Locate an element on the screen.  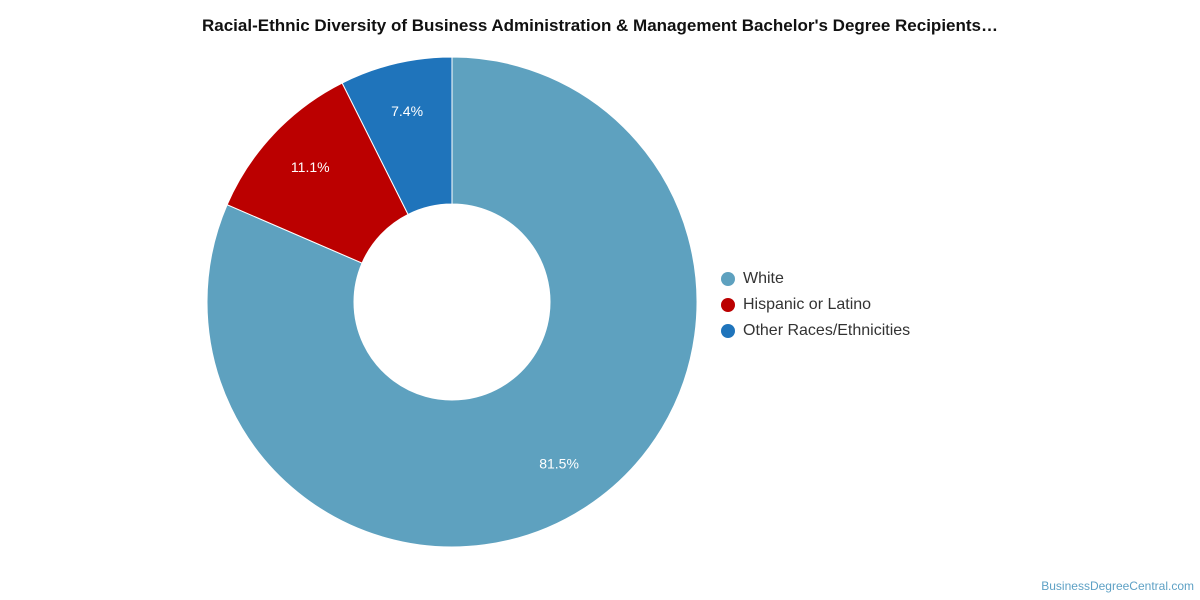
legend-label: Hispanic or Latino is located at coordinates (807, 304).